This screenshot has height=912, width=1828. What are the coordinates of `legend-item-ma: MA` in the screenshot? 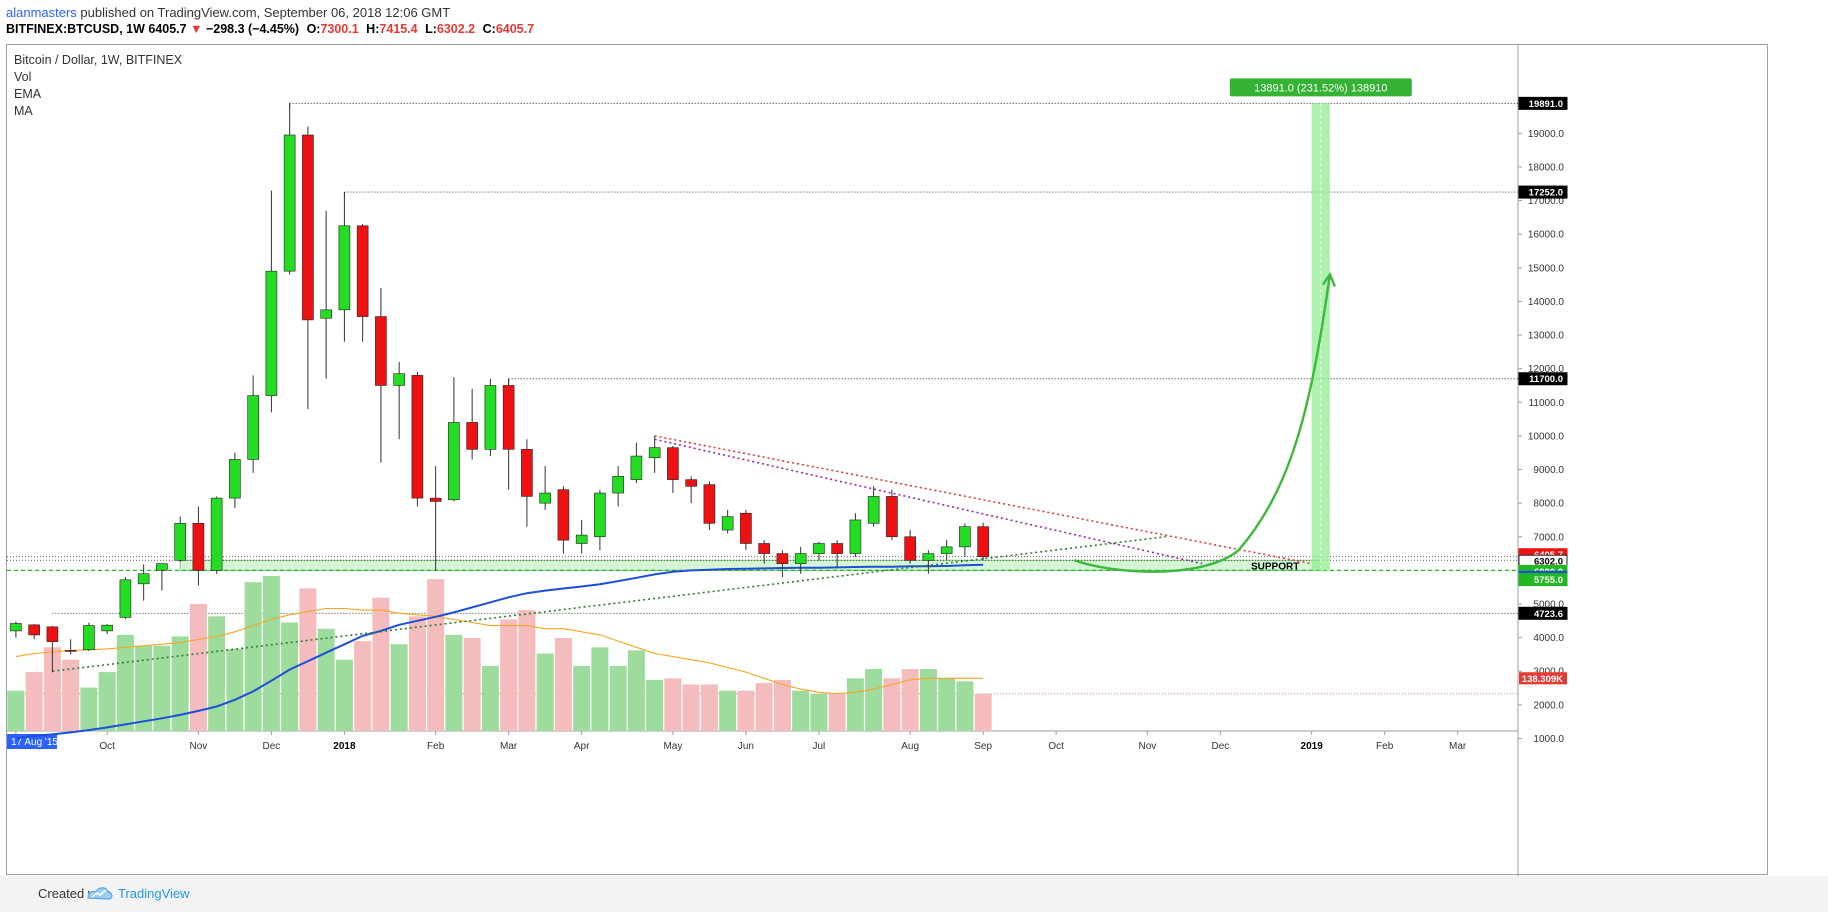 It's located at (23, 111).